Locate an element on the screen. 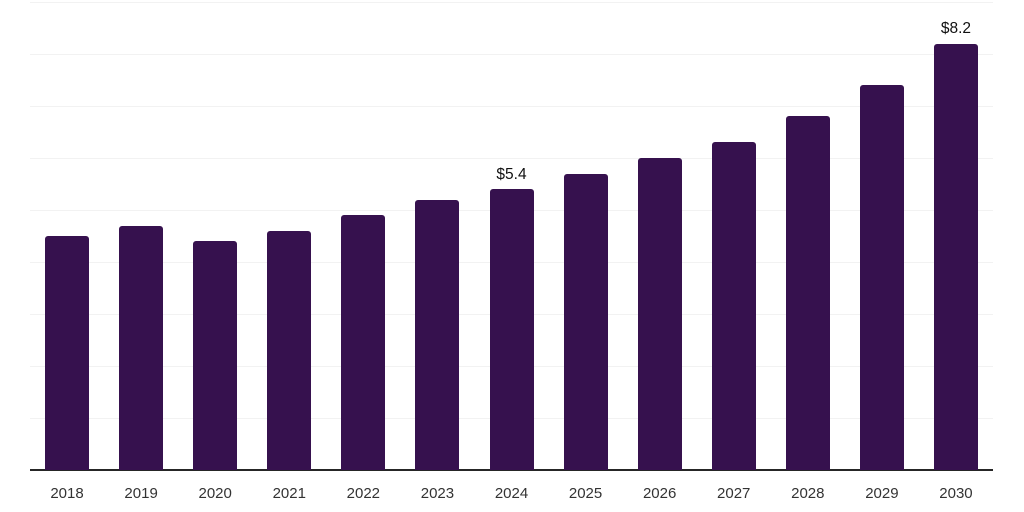 This screenshot has width=1024, height=512. x-tick-label-2023: 2023 is located at coordinates (437, 493).